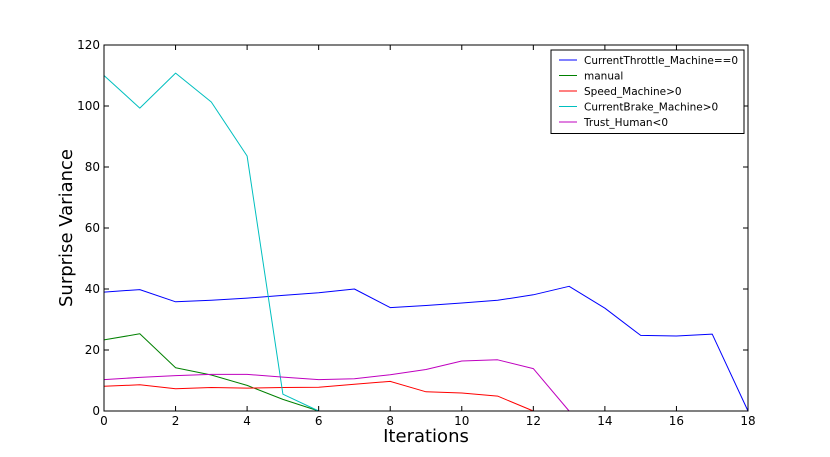 The width and height of the screenshot is (830, 457). Describe the element at coordinates (747, 421) in the screenshot. I see `x-tick-label: 18` at that location.